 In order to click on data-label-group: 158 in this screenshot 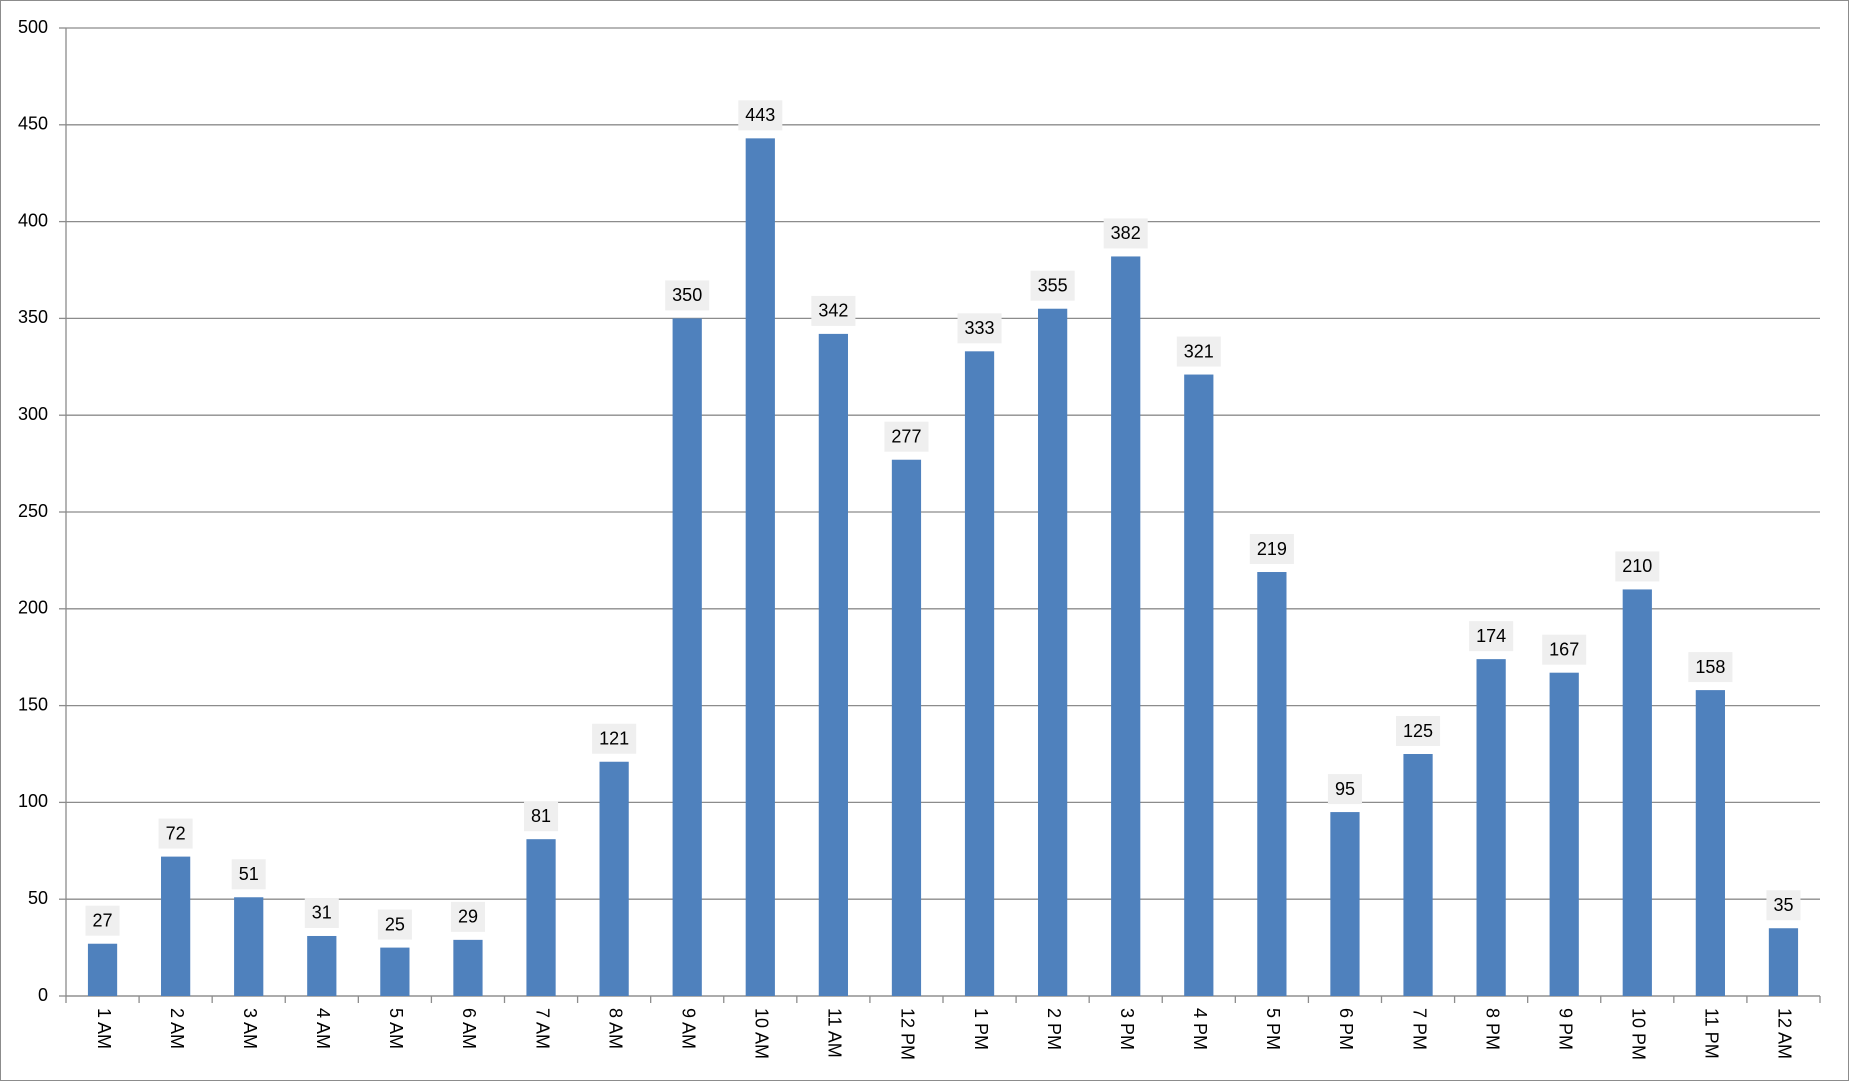, I will do `click(1710, 667)`.